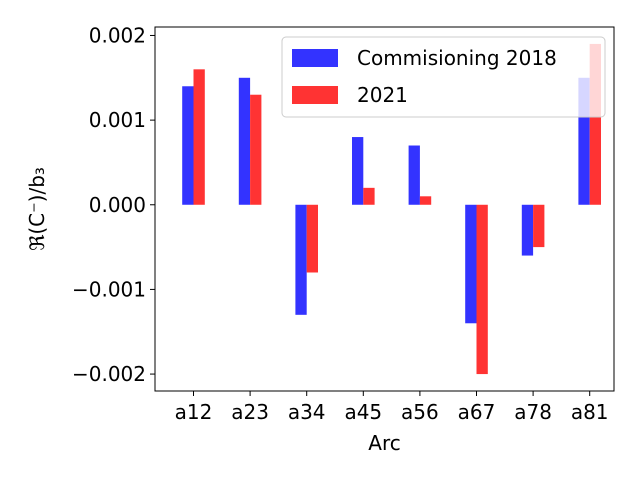  I want to click on bar-series-2-a67, so click(482, 289).